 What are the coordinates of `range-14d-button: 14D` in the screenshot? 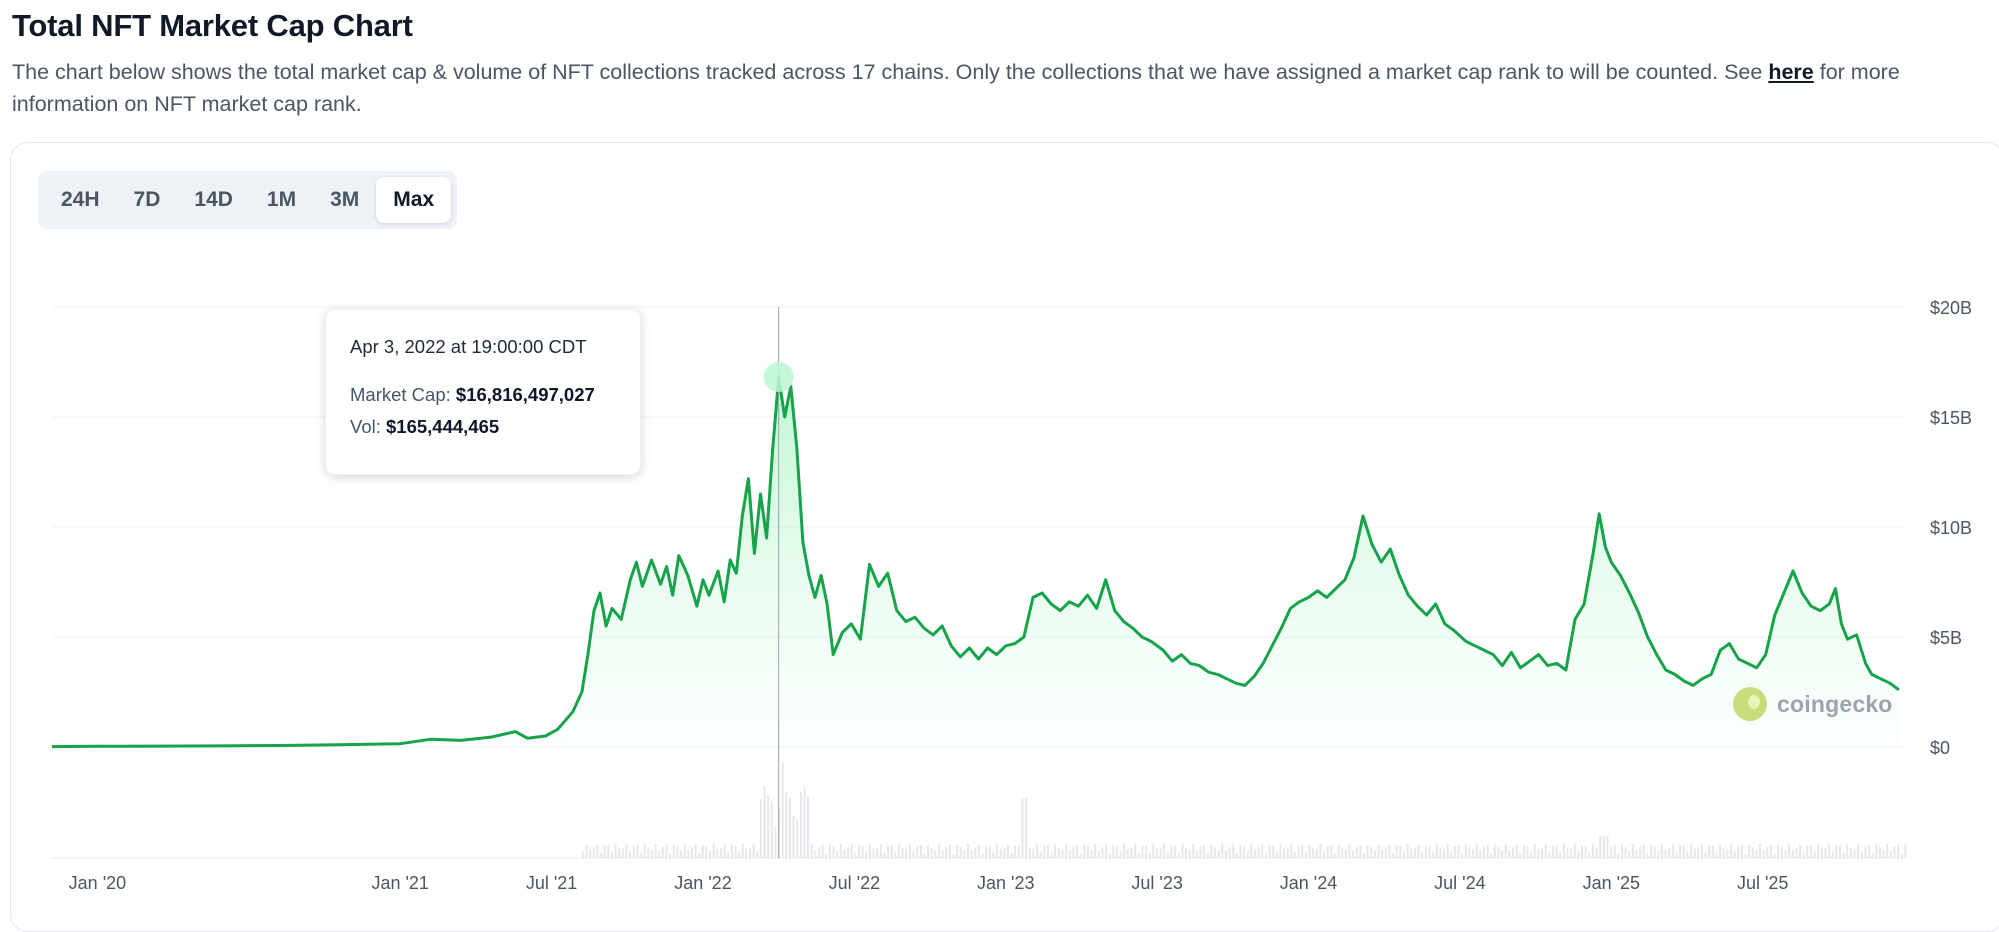 It's located at (213, 200).